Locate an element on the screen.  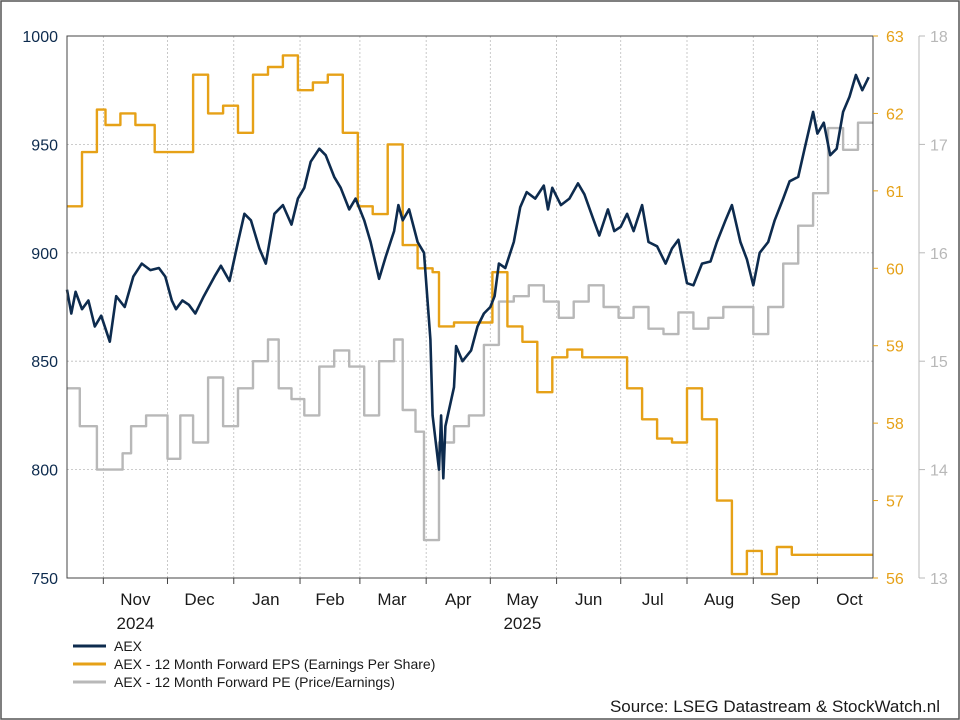
left-axis-tick-label: 800 is located at coordinates (44, 471).